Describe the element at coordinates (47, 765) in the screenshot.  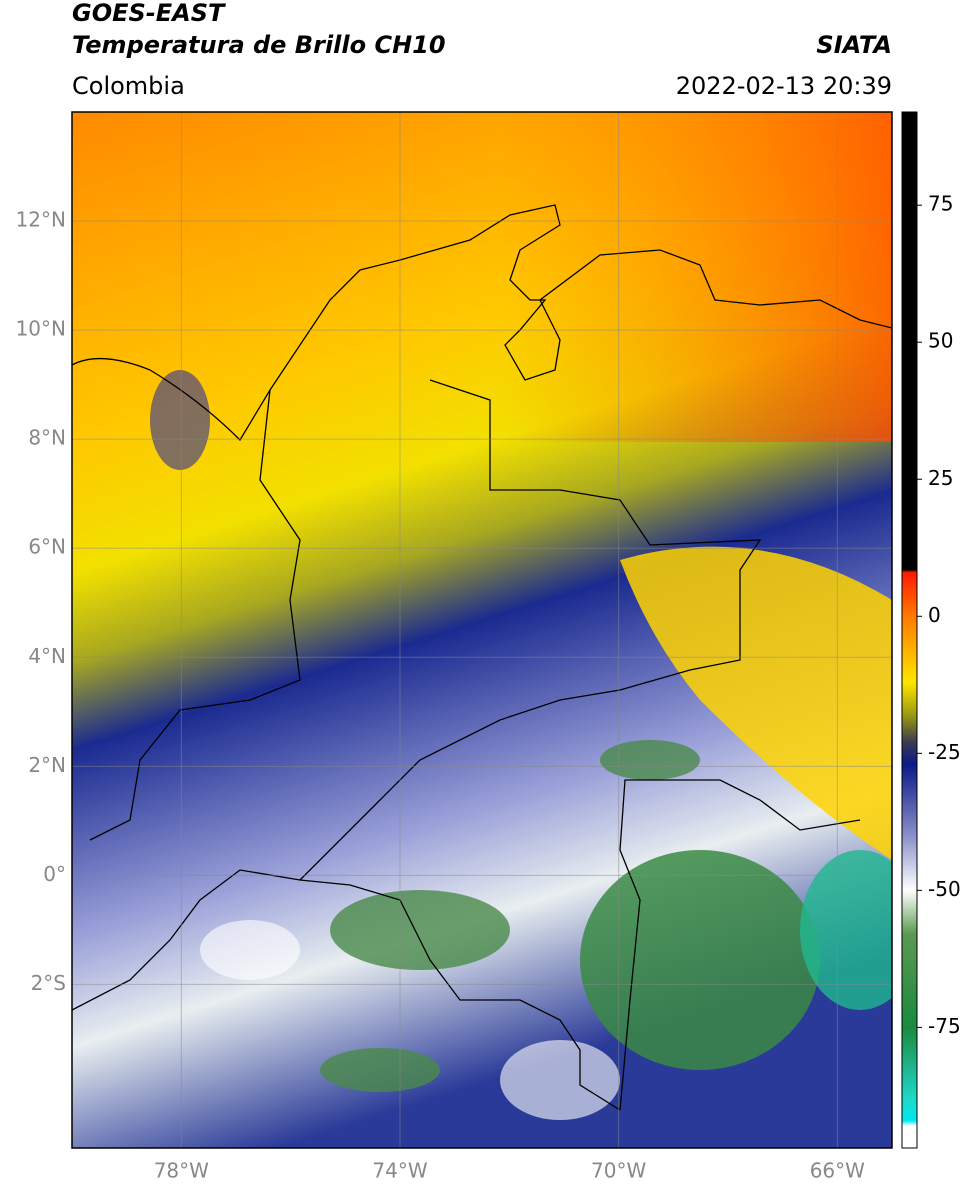
I see `y-tick-label: 2°N` at that location.